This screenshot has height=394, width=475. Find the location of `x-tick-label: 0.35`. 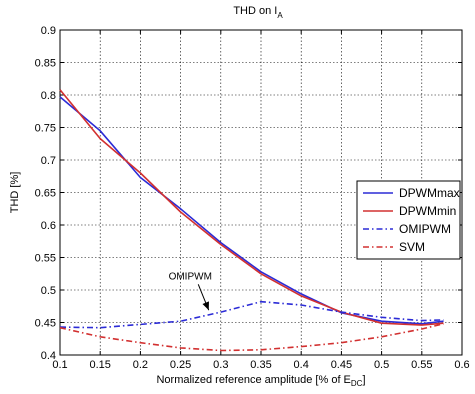

x-tick-label: 0.35 is located at coordinates (260, 365).